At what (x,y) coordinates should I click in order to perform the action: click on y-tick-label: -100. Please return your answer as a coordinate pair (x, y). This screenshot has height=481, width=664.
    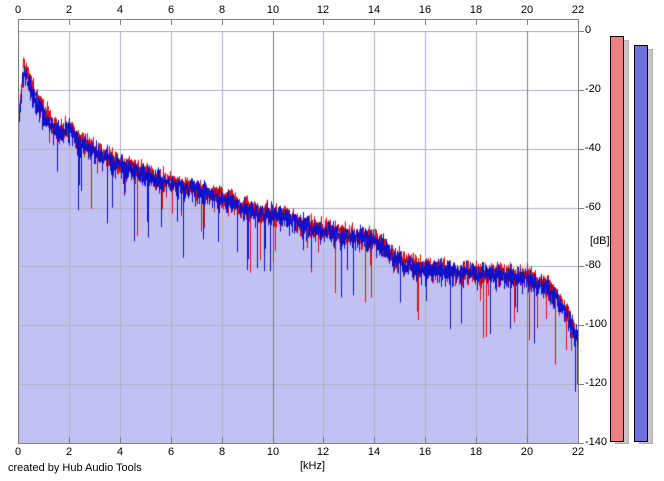
    Looking at the image, I should click on (596, 324).